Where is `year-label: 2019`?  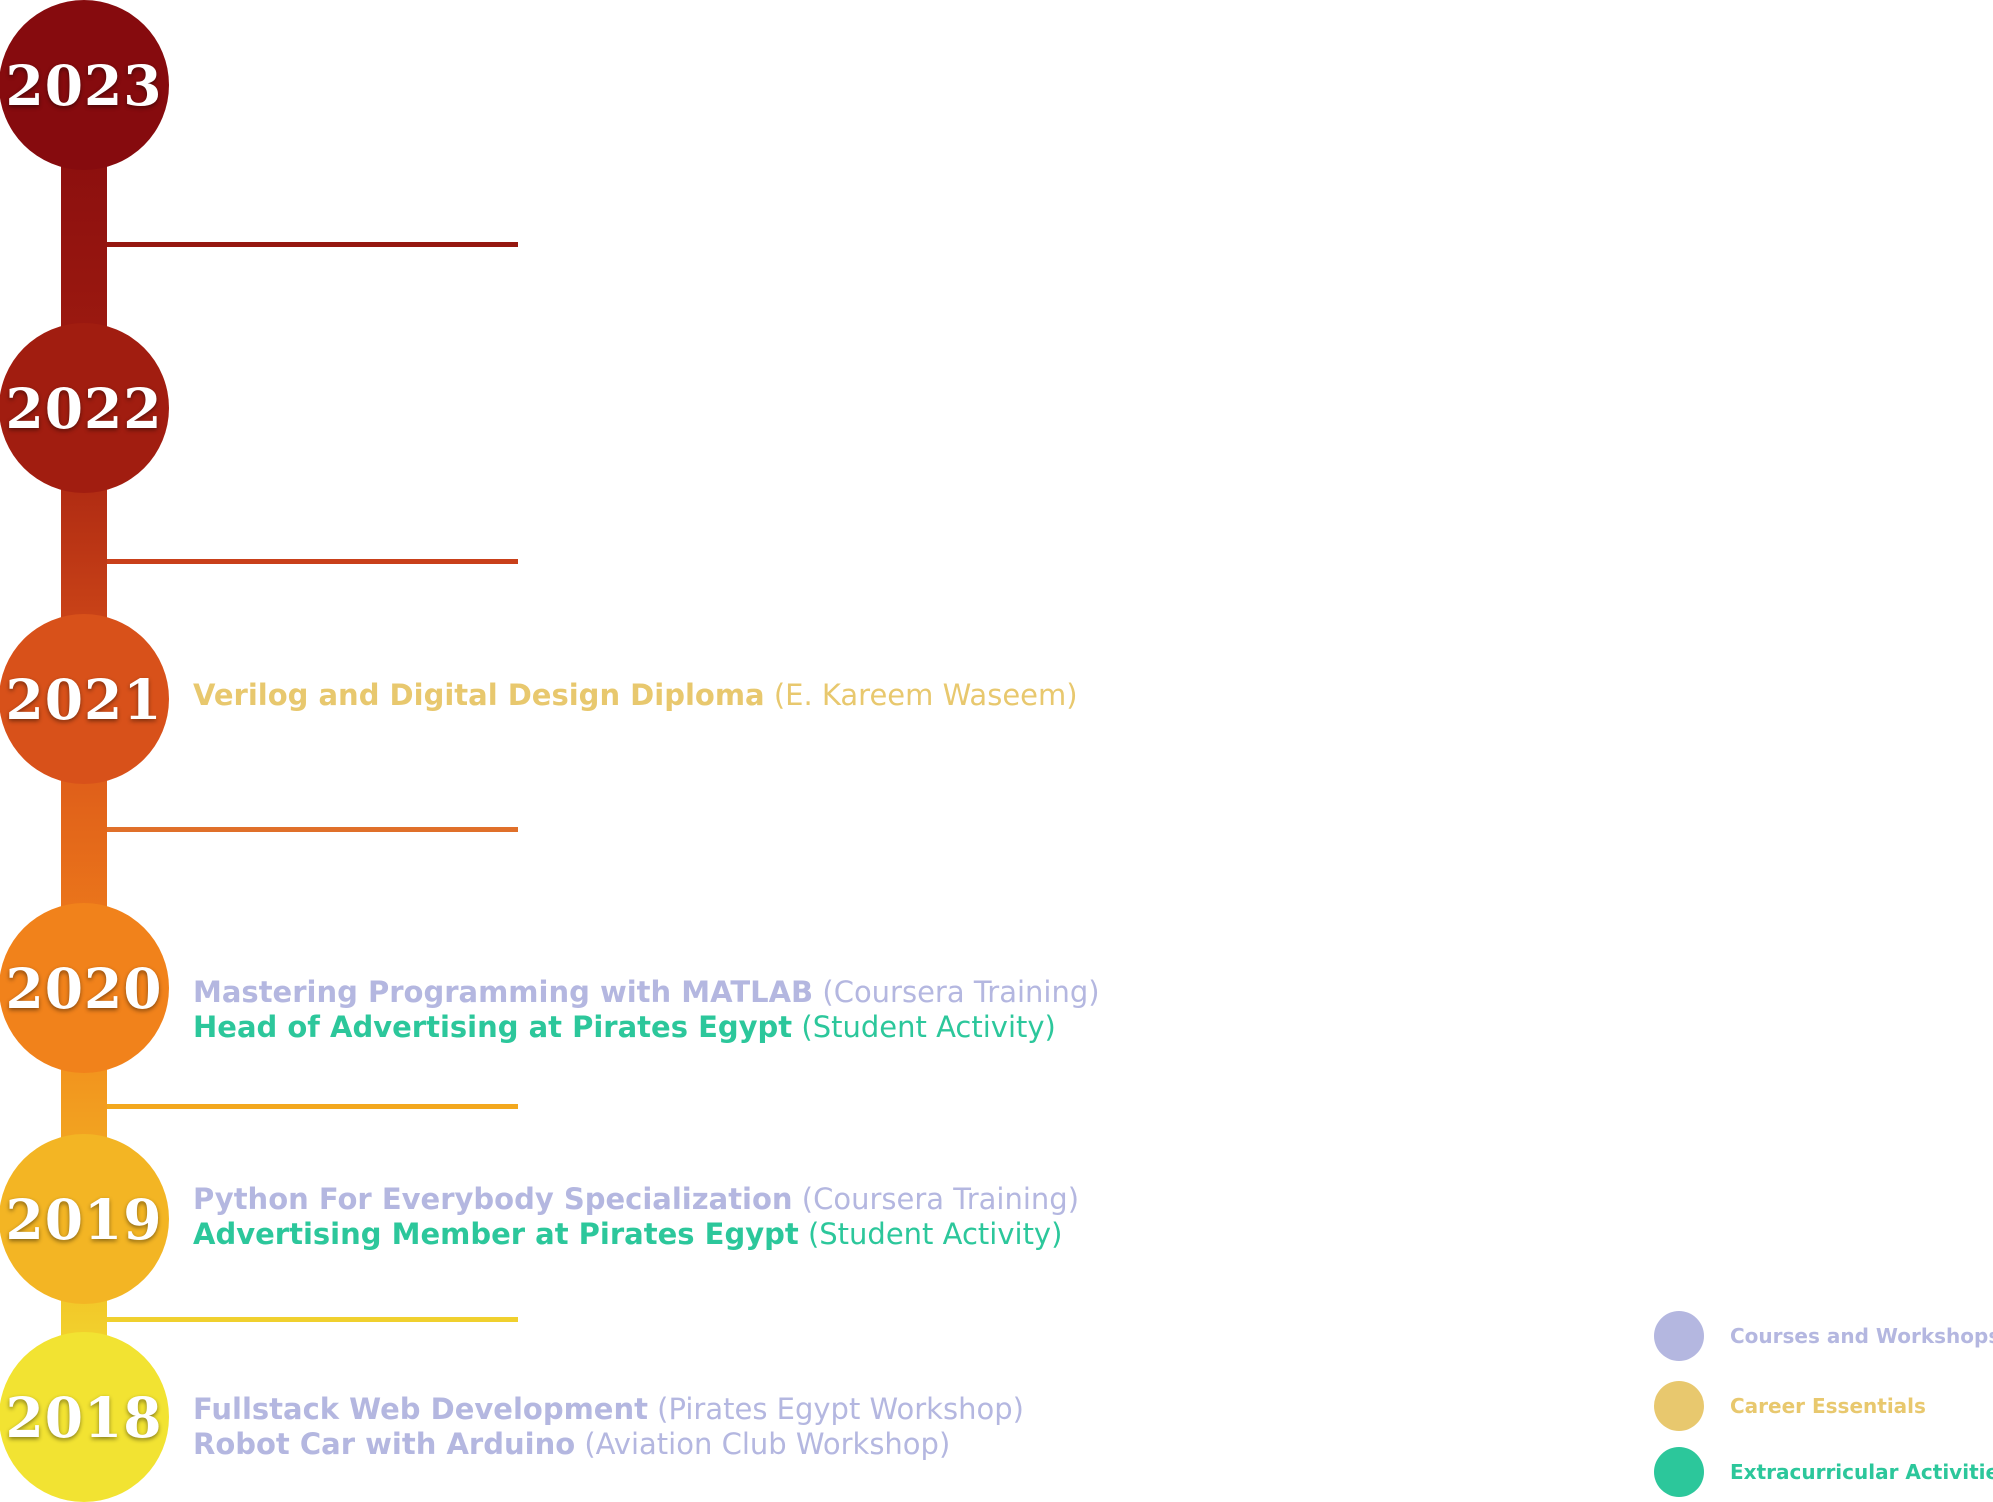 year-label: 2019 is located at coordinates (84, 1219).